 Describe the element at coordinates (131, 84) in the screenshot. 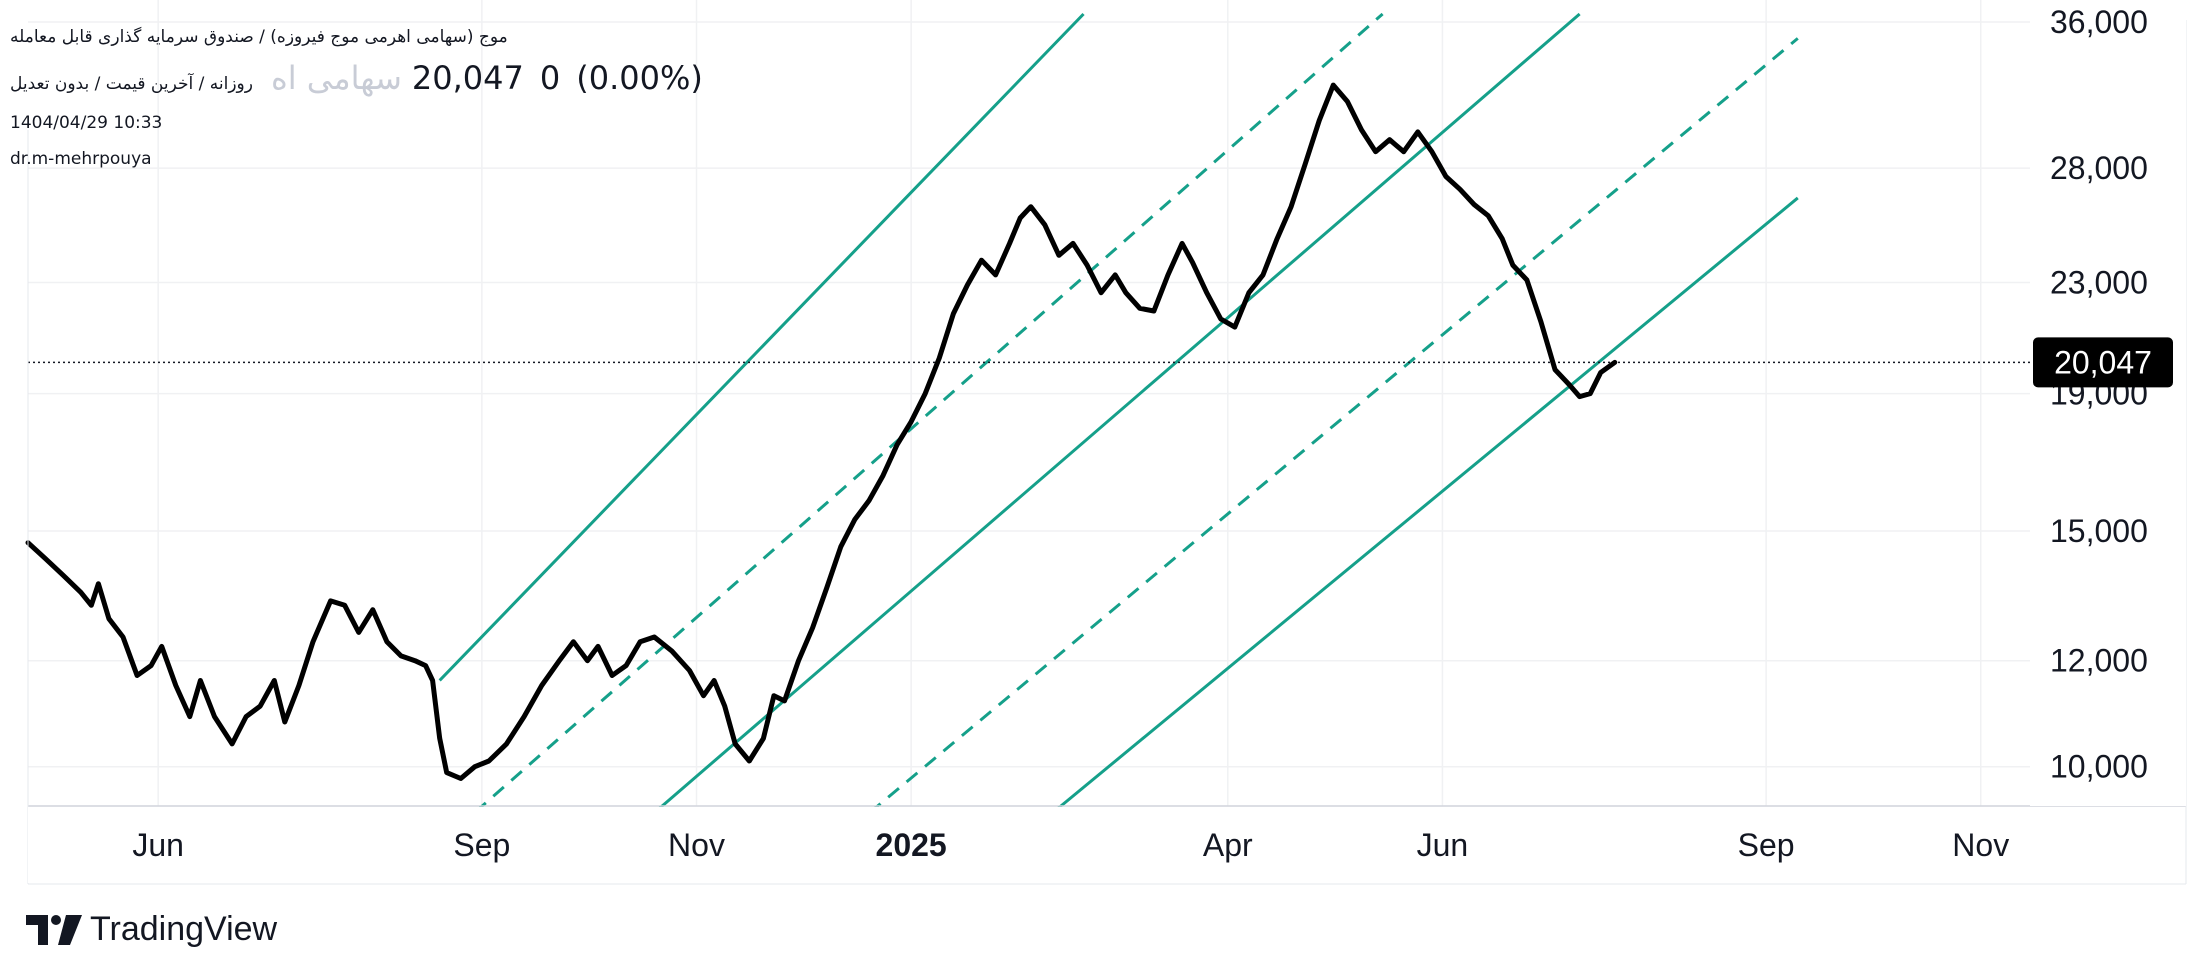

I see `interval-label: روزانه / آخرین قیمت / بدون تعدیل` at that location.